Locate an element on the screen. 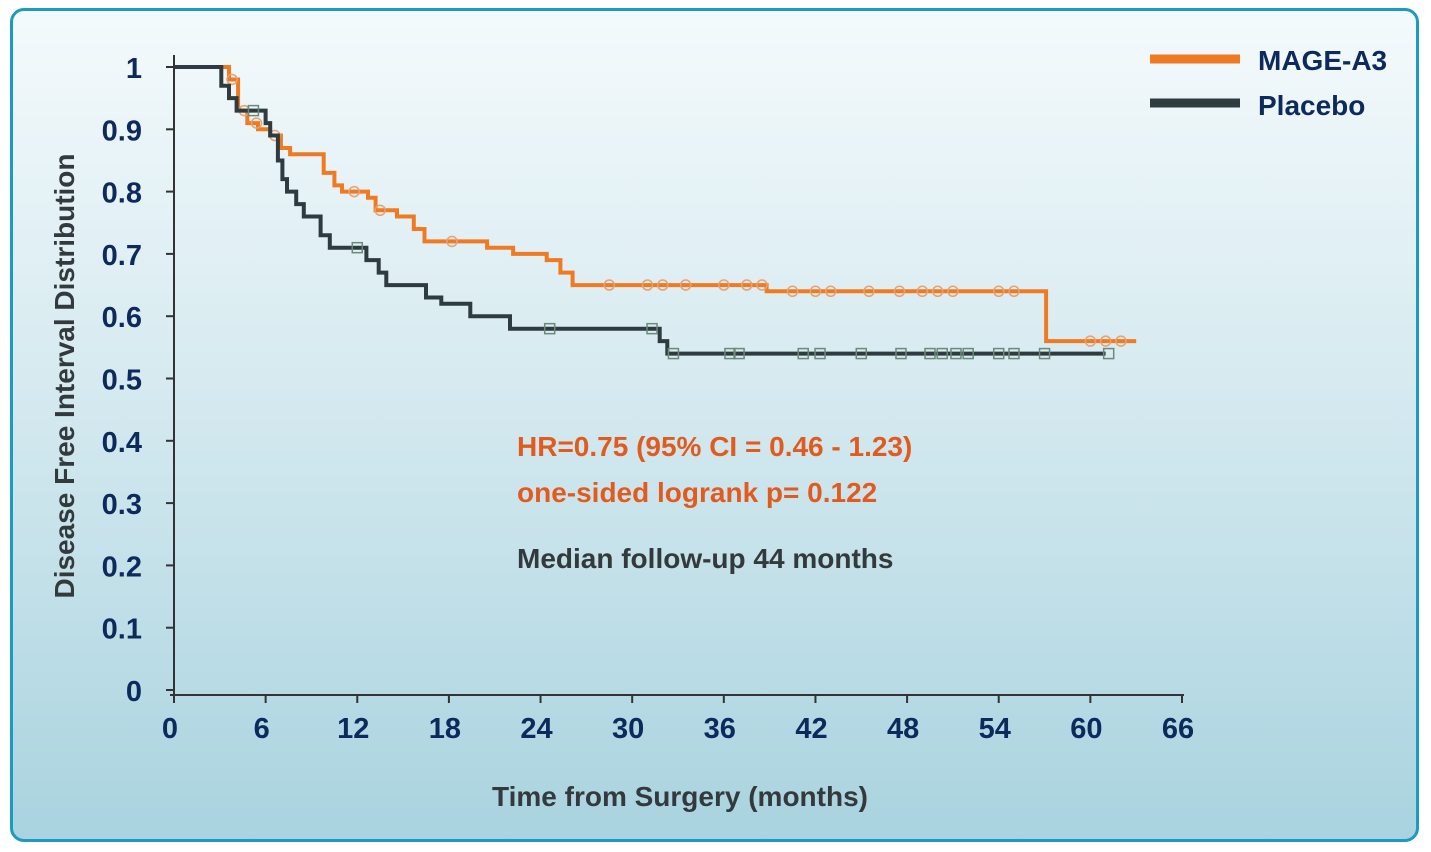 This screenshot has width=1431, height=852. legend-label-placebo: Placebo is located at coordinates (1311, 105).